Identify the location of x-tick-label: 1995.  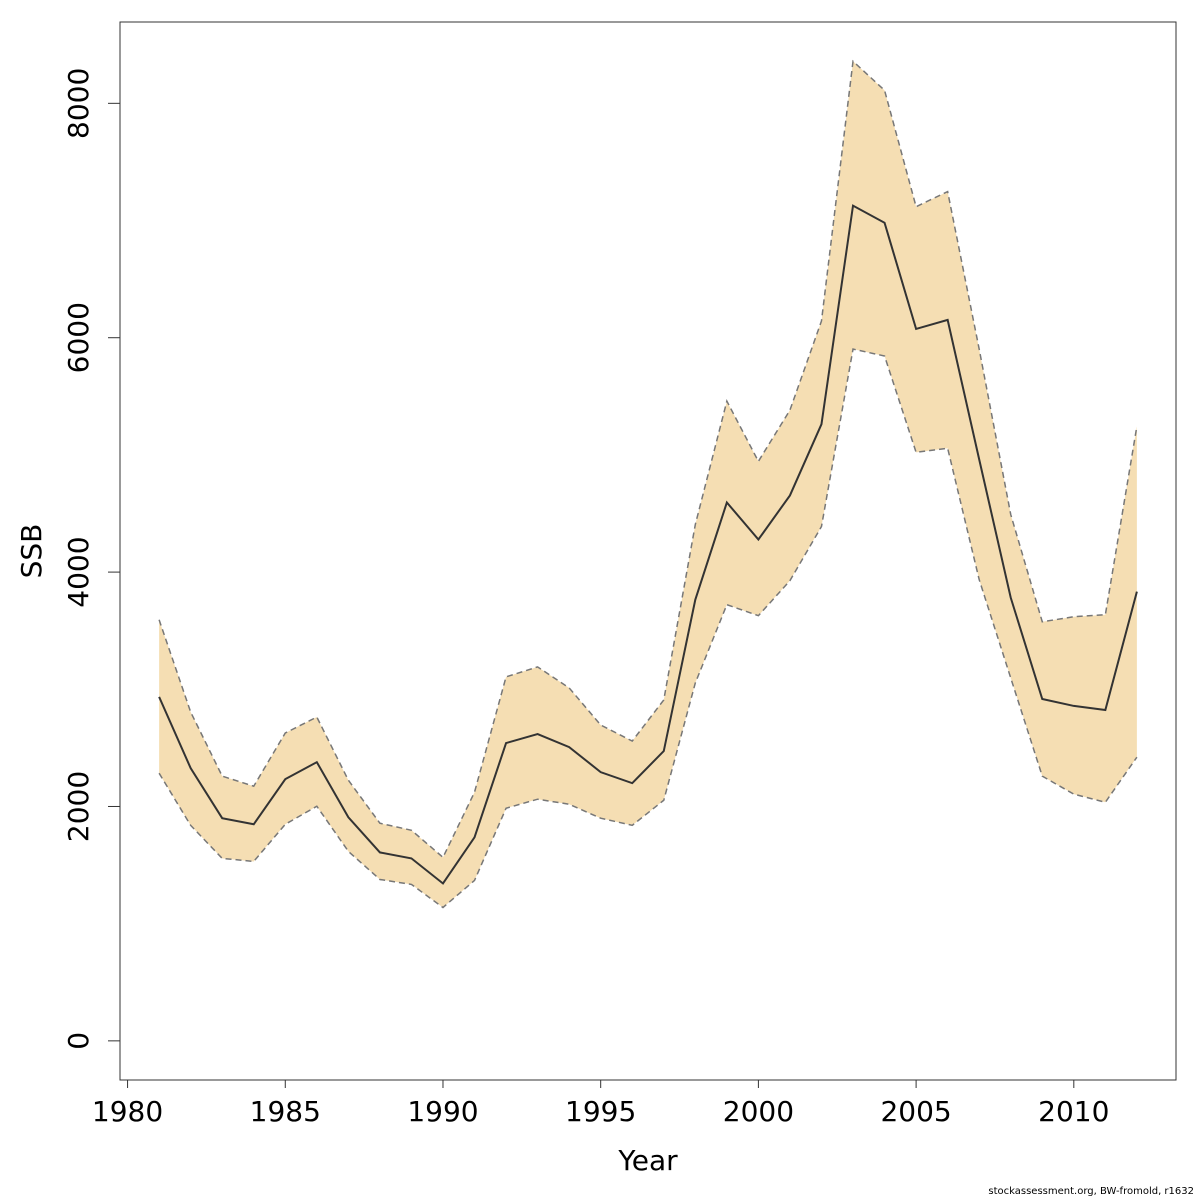
(600, 1111).